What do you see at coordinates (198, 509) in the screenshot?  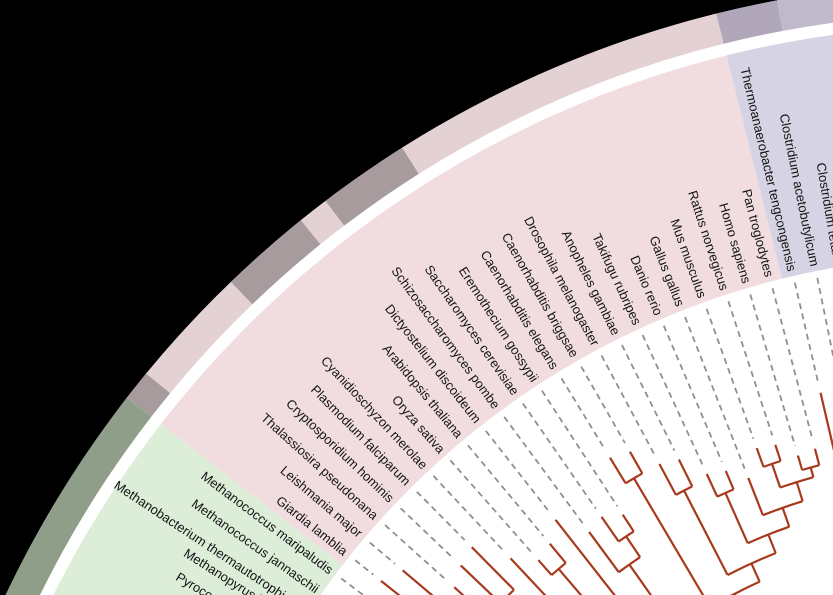 I see `sector-archaea` at bounding box center [198, 509].